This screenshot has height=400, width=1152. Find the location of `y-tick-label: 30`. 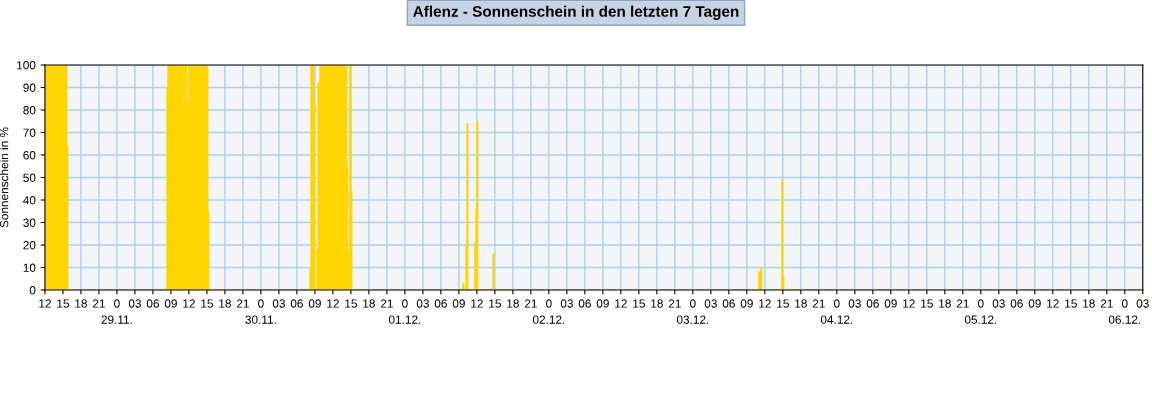

y-tick-label: 30 is located at coordinates (29, 222).